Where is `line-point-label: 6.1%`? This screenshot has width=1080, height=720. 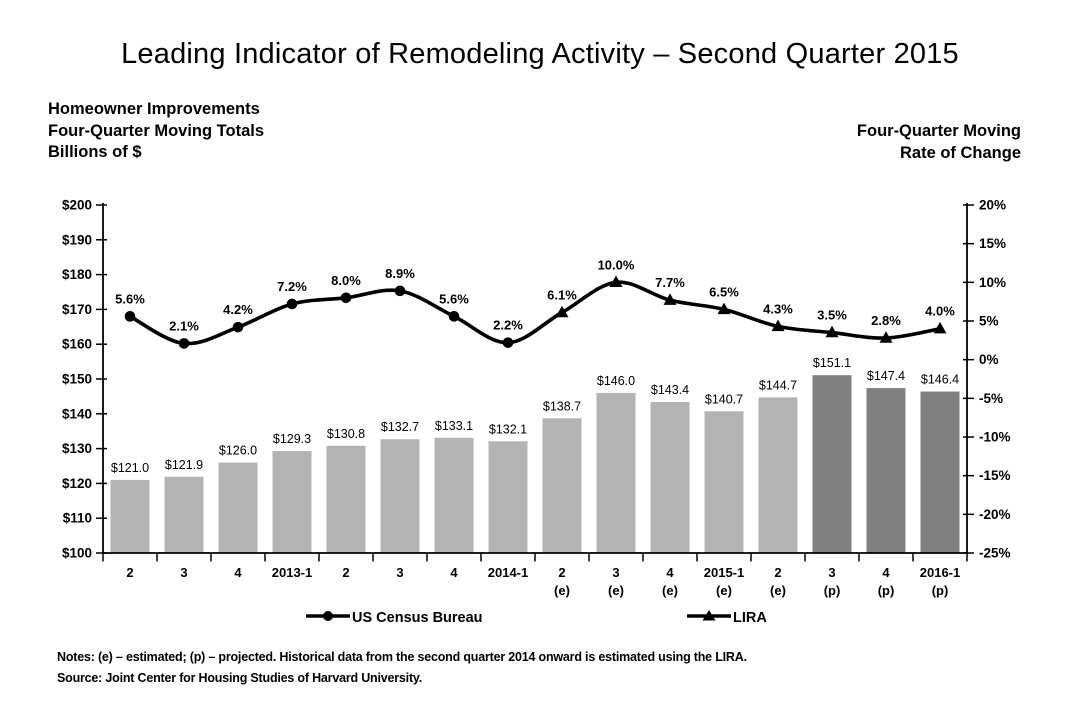 line-point-label: 6.1% is located at coordinates (562, 294).